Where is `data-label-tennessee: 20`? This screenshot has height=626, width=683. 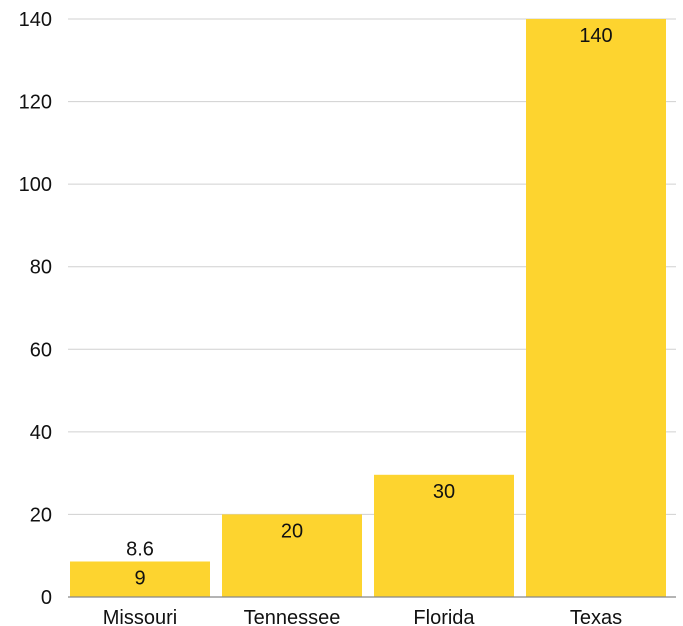 data-label-tennessee: 20 is located at coordinates (292, 531).